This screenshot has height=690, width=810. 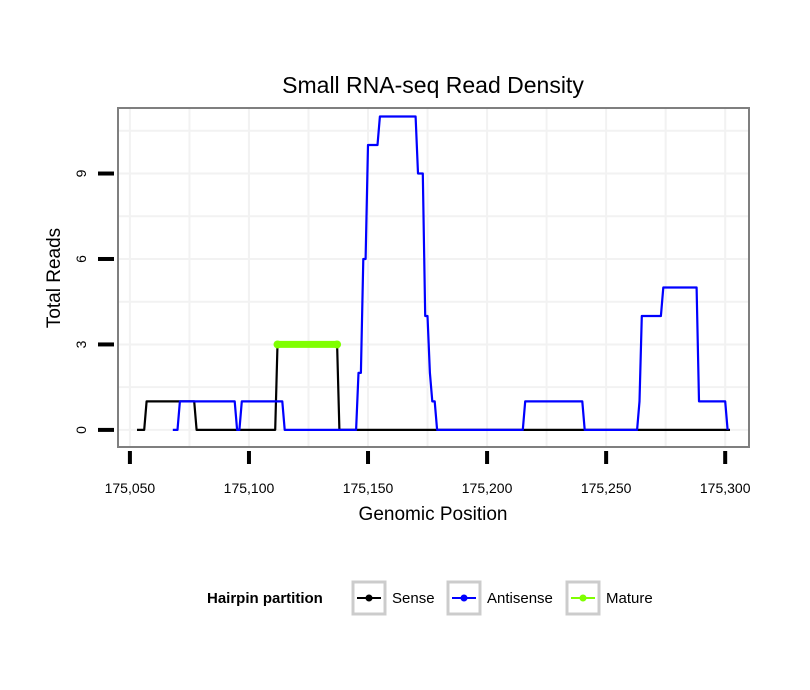 What do you see at coordinates (81, 173) in the screenshot?
I see `y-tick-label: 9` at bounding box center [81, 173].